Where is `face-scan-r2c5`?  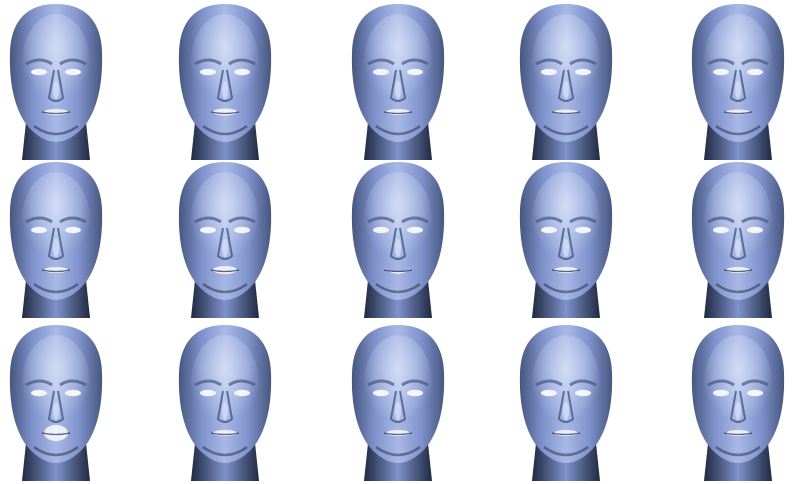
face-scan-r2c5 is located at coordinates (738, 240).